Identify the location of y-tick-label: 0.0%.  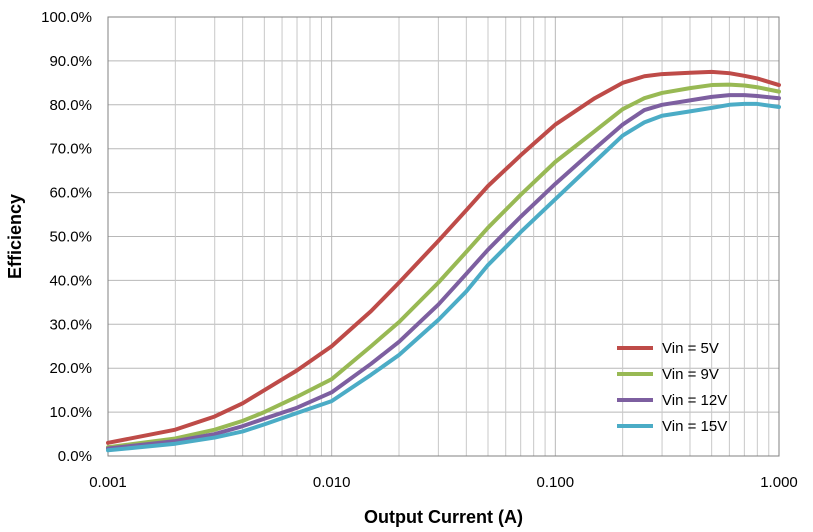
(75, 456).